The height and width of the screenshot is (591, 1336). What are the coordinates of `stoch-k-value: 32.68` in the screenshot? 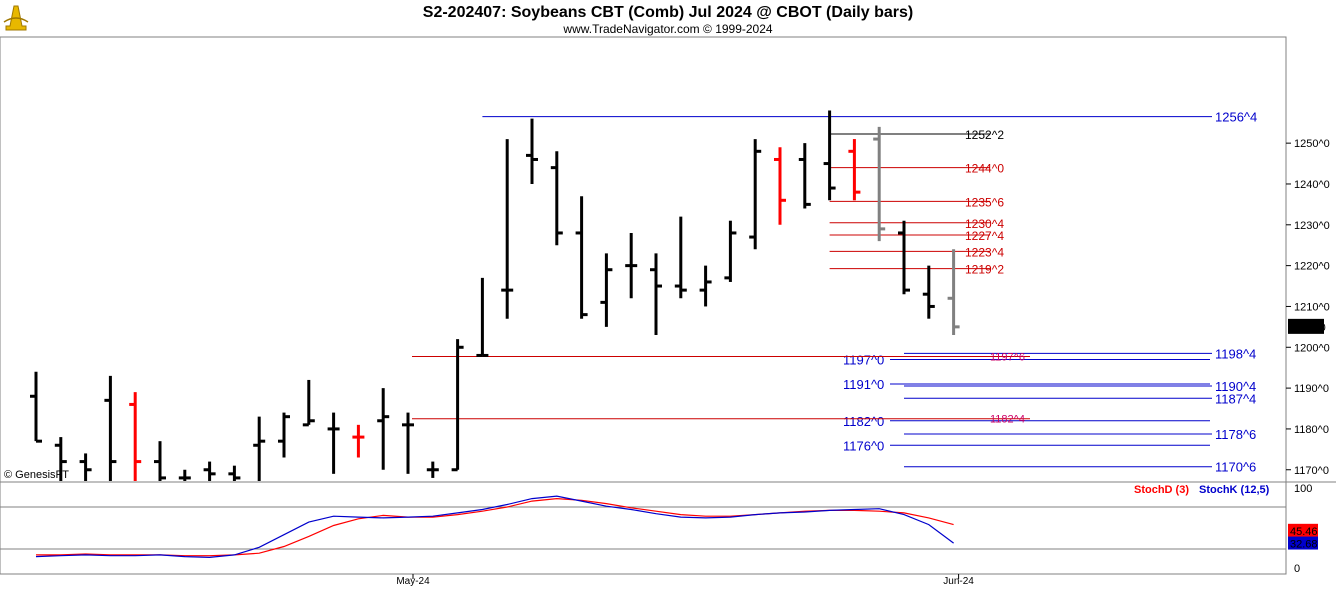 It's located at (1304, 545).